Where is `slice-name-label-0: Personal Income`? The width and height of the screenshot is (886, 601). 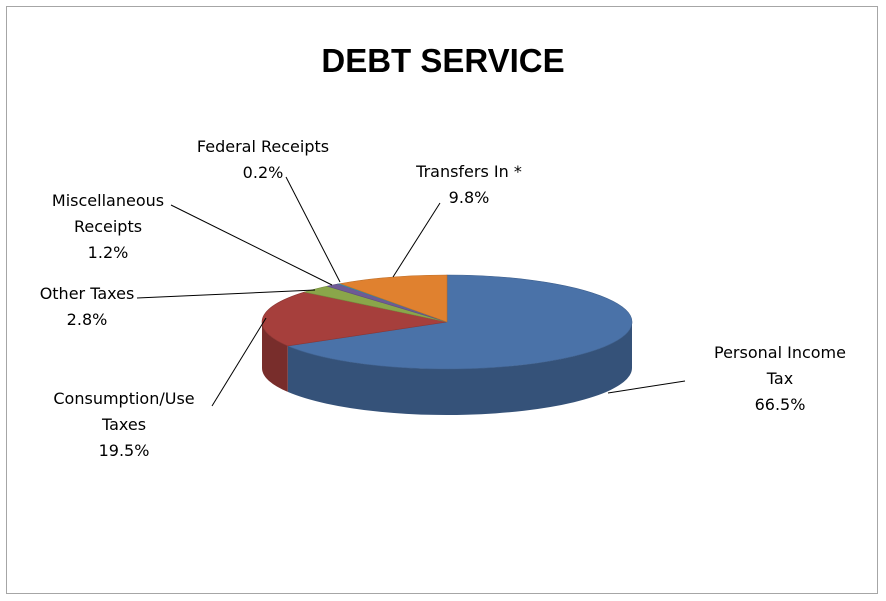
slice-name-label-0: Personal Income is located at coordinates (780, 352).